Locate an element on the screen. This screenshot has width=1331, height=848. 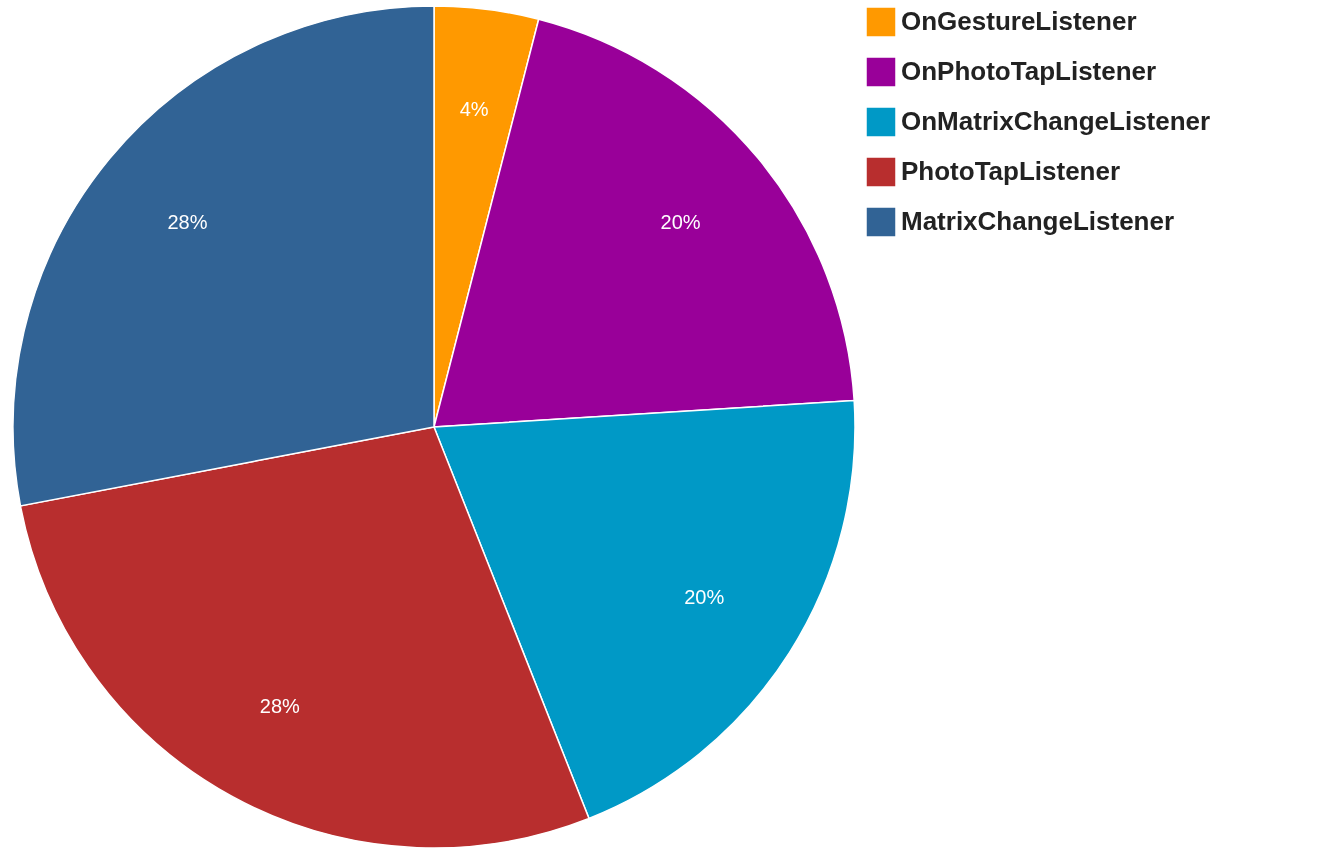
legend-label: OnPhotoTapListener is located at coordinates (1029, 71).